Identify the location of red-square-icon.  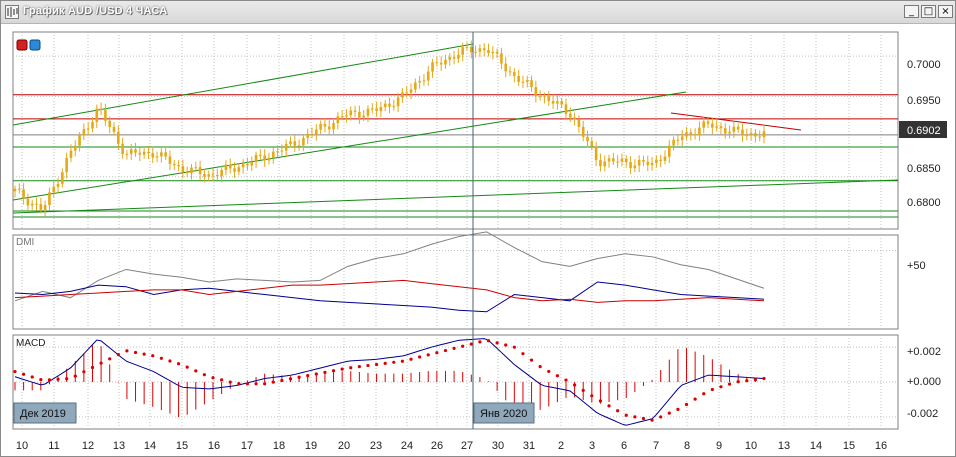
(22, 45).